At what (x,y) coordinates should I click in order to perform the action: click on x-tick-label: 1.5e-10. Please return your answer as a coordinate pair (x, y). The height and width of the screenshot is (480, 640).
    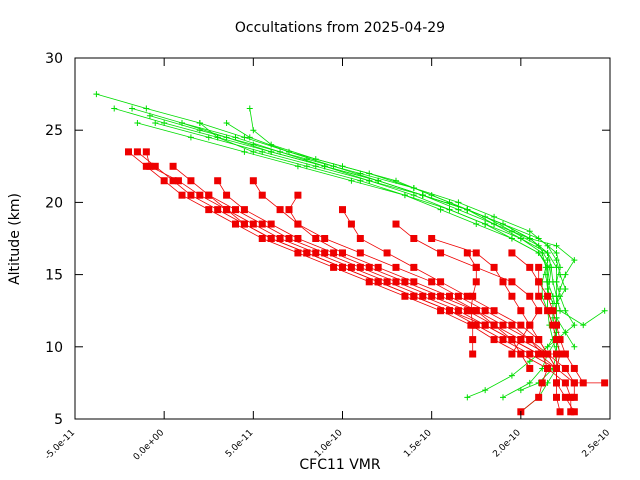
    Looking at the image, I should click on (418, 444).